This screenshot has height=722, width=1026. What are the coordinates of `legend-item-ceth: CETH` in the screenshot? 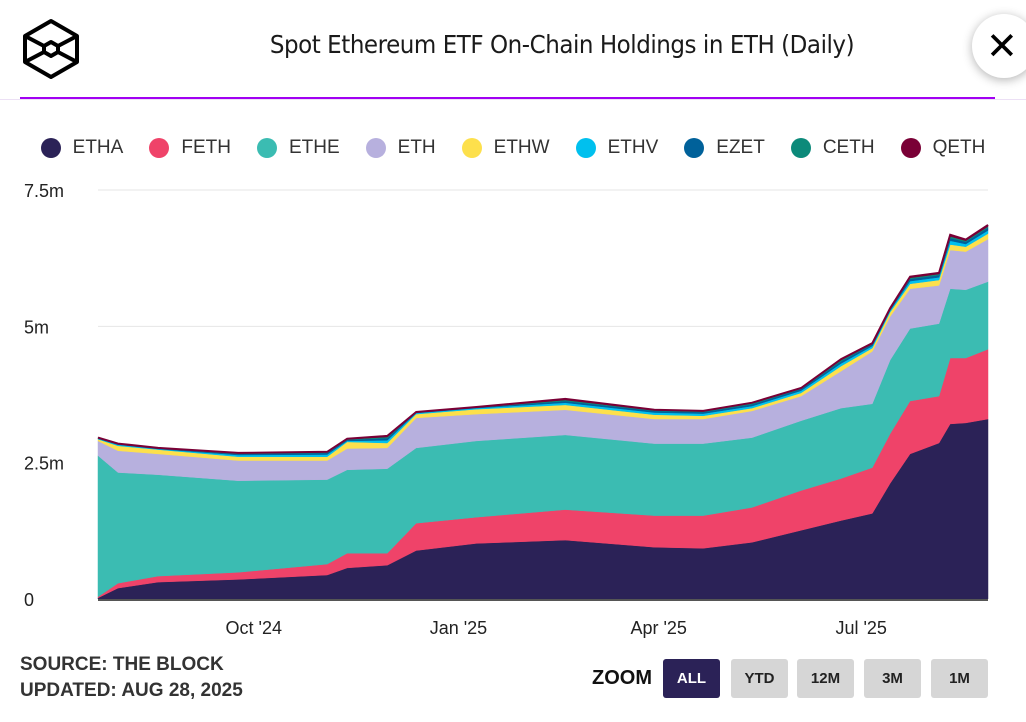 It's located at (832, 148).